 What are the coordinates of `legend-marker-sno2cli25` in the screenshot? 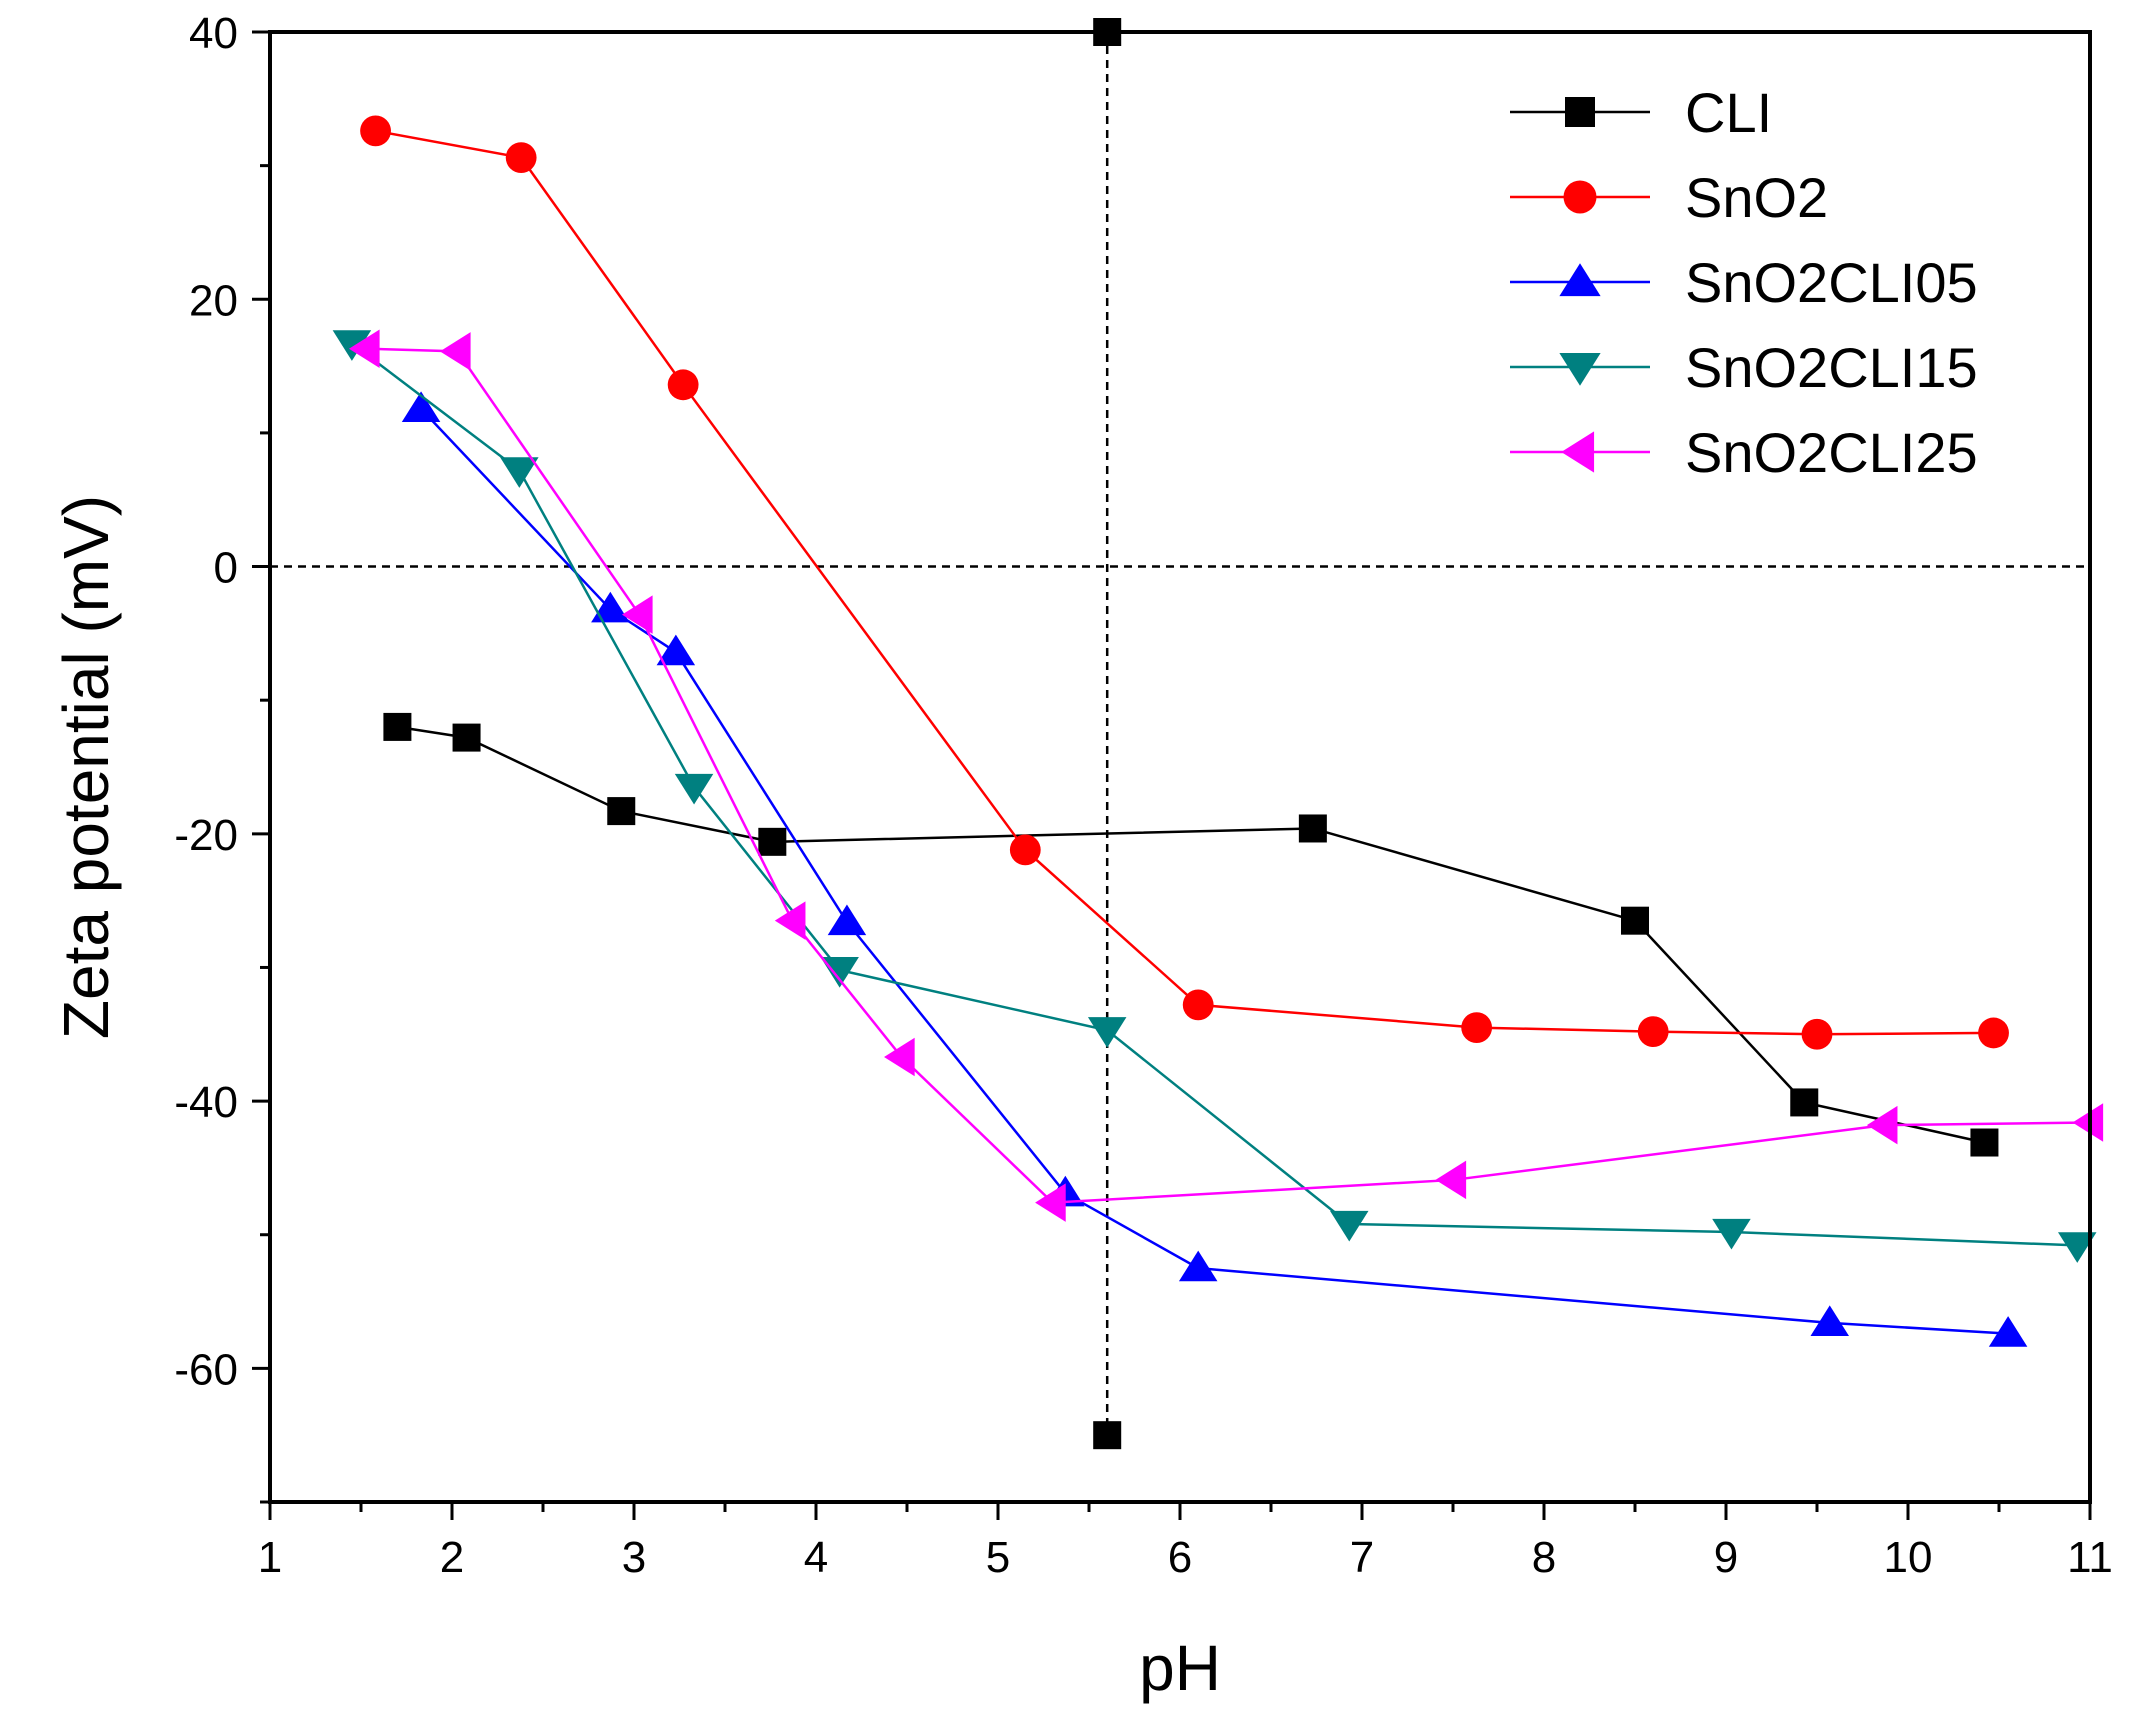 It's located at (1578, 452).